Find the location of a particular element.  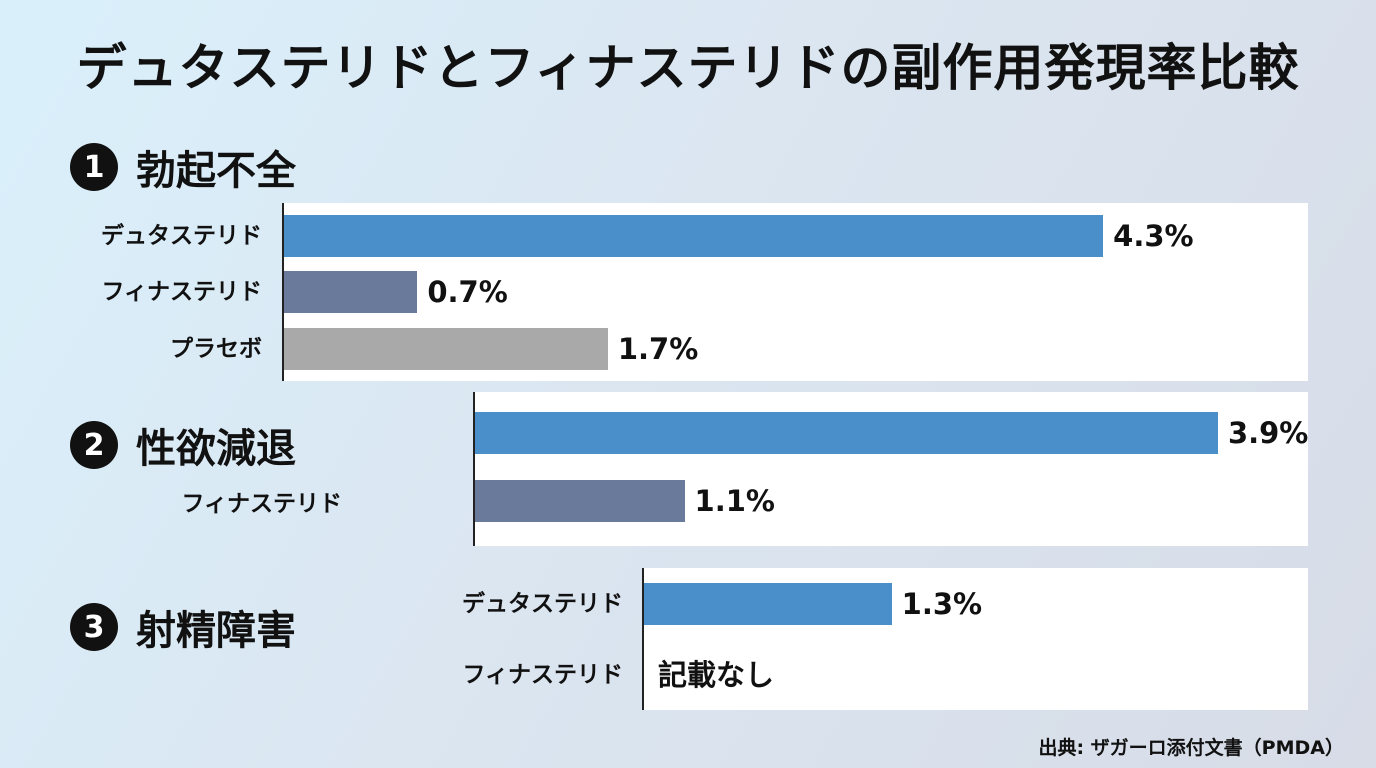

value-label: 0.7% is located at coordinates (467, 292).